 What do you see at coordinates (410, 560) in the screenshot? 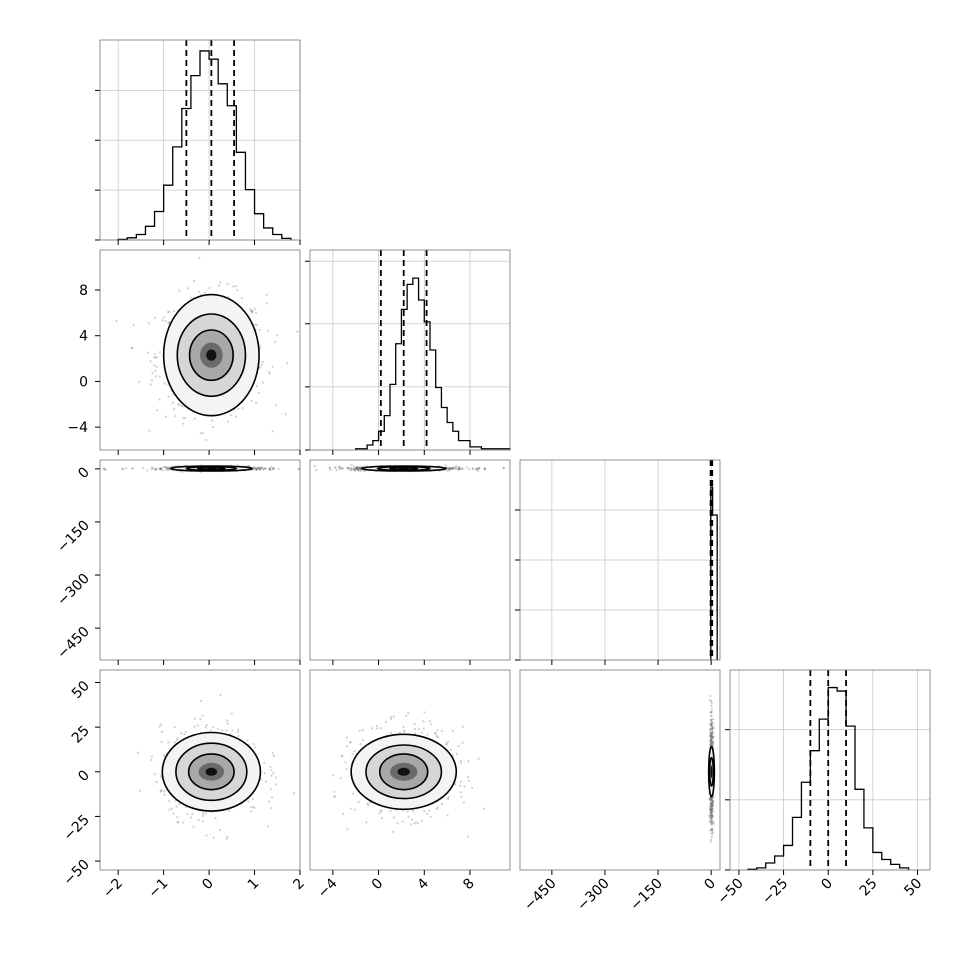
I see `panel-bg` at bounding box center [410, 560].